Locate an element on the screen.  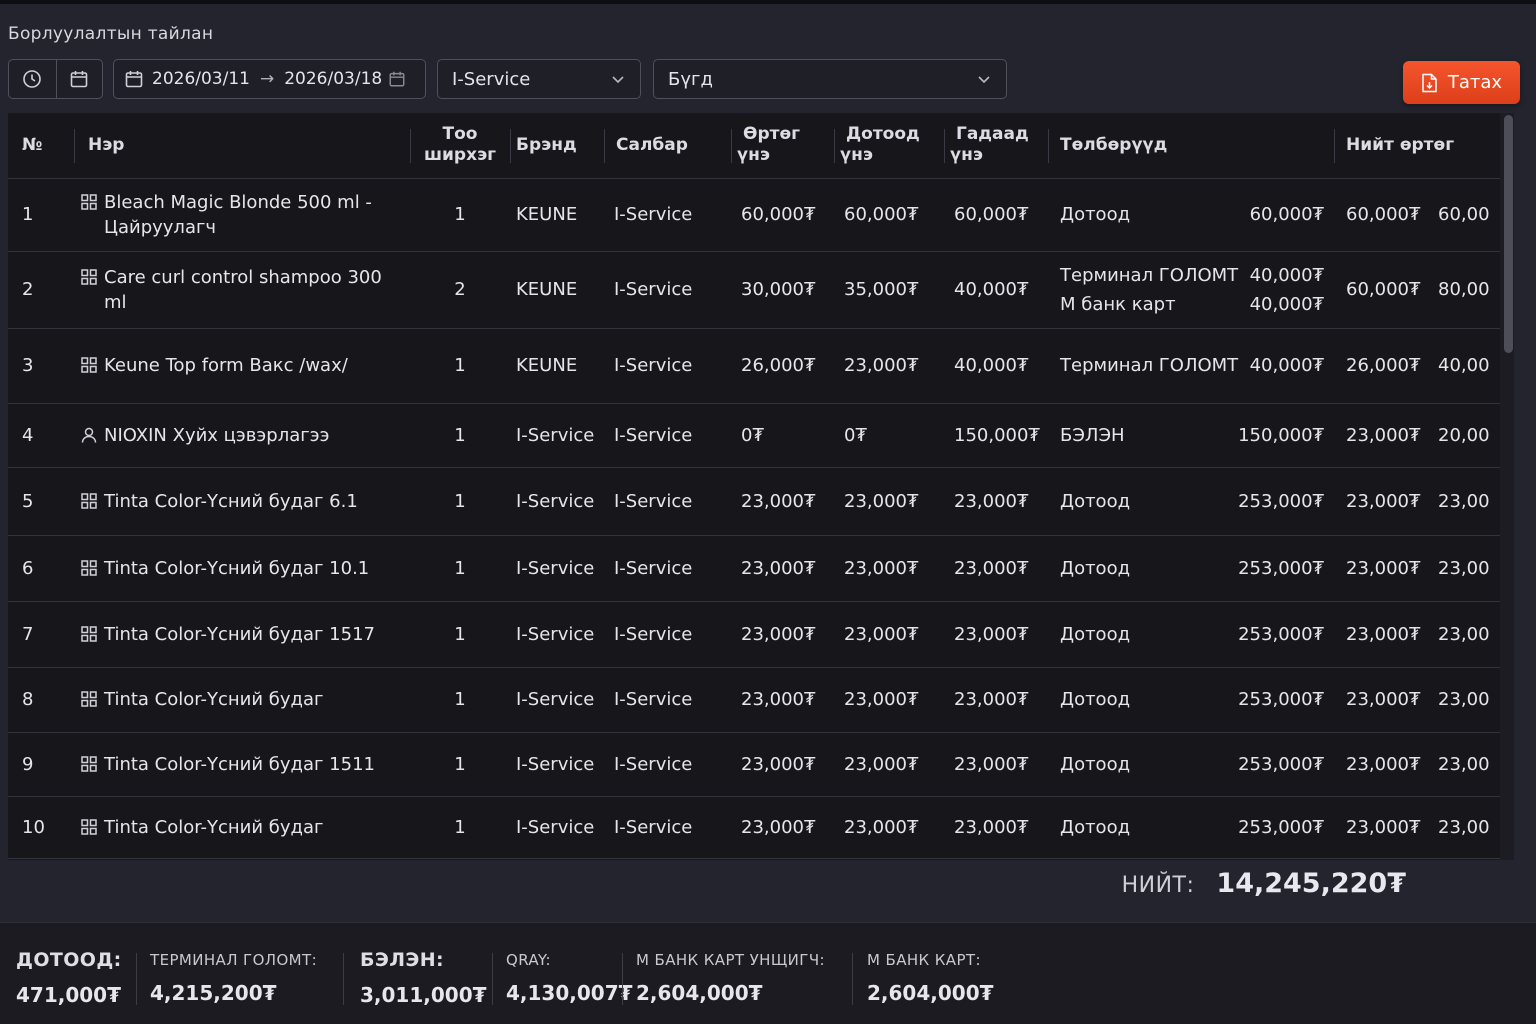
cell-name: Tinta Color-Үсний будаг 6.1 is located at coordinates (242, 501).